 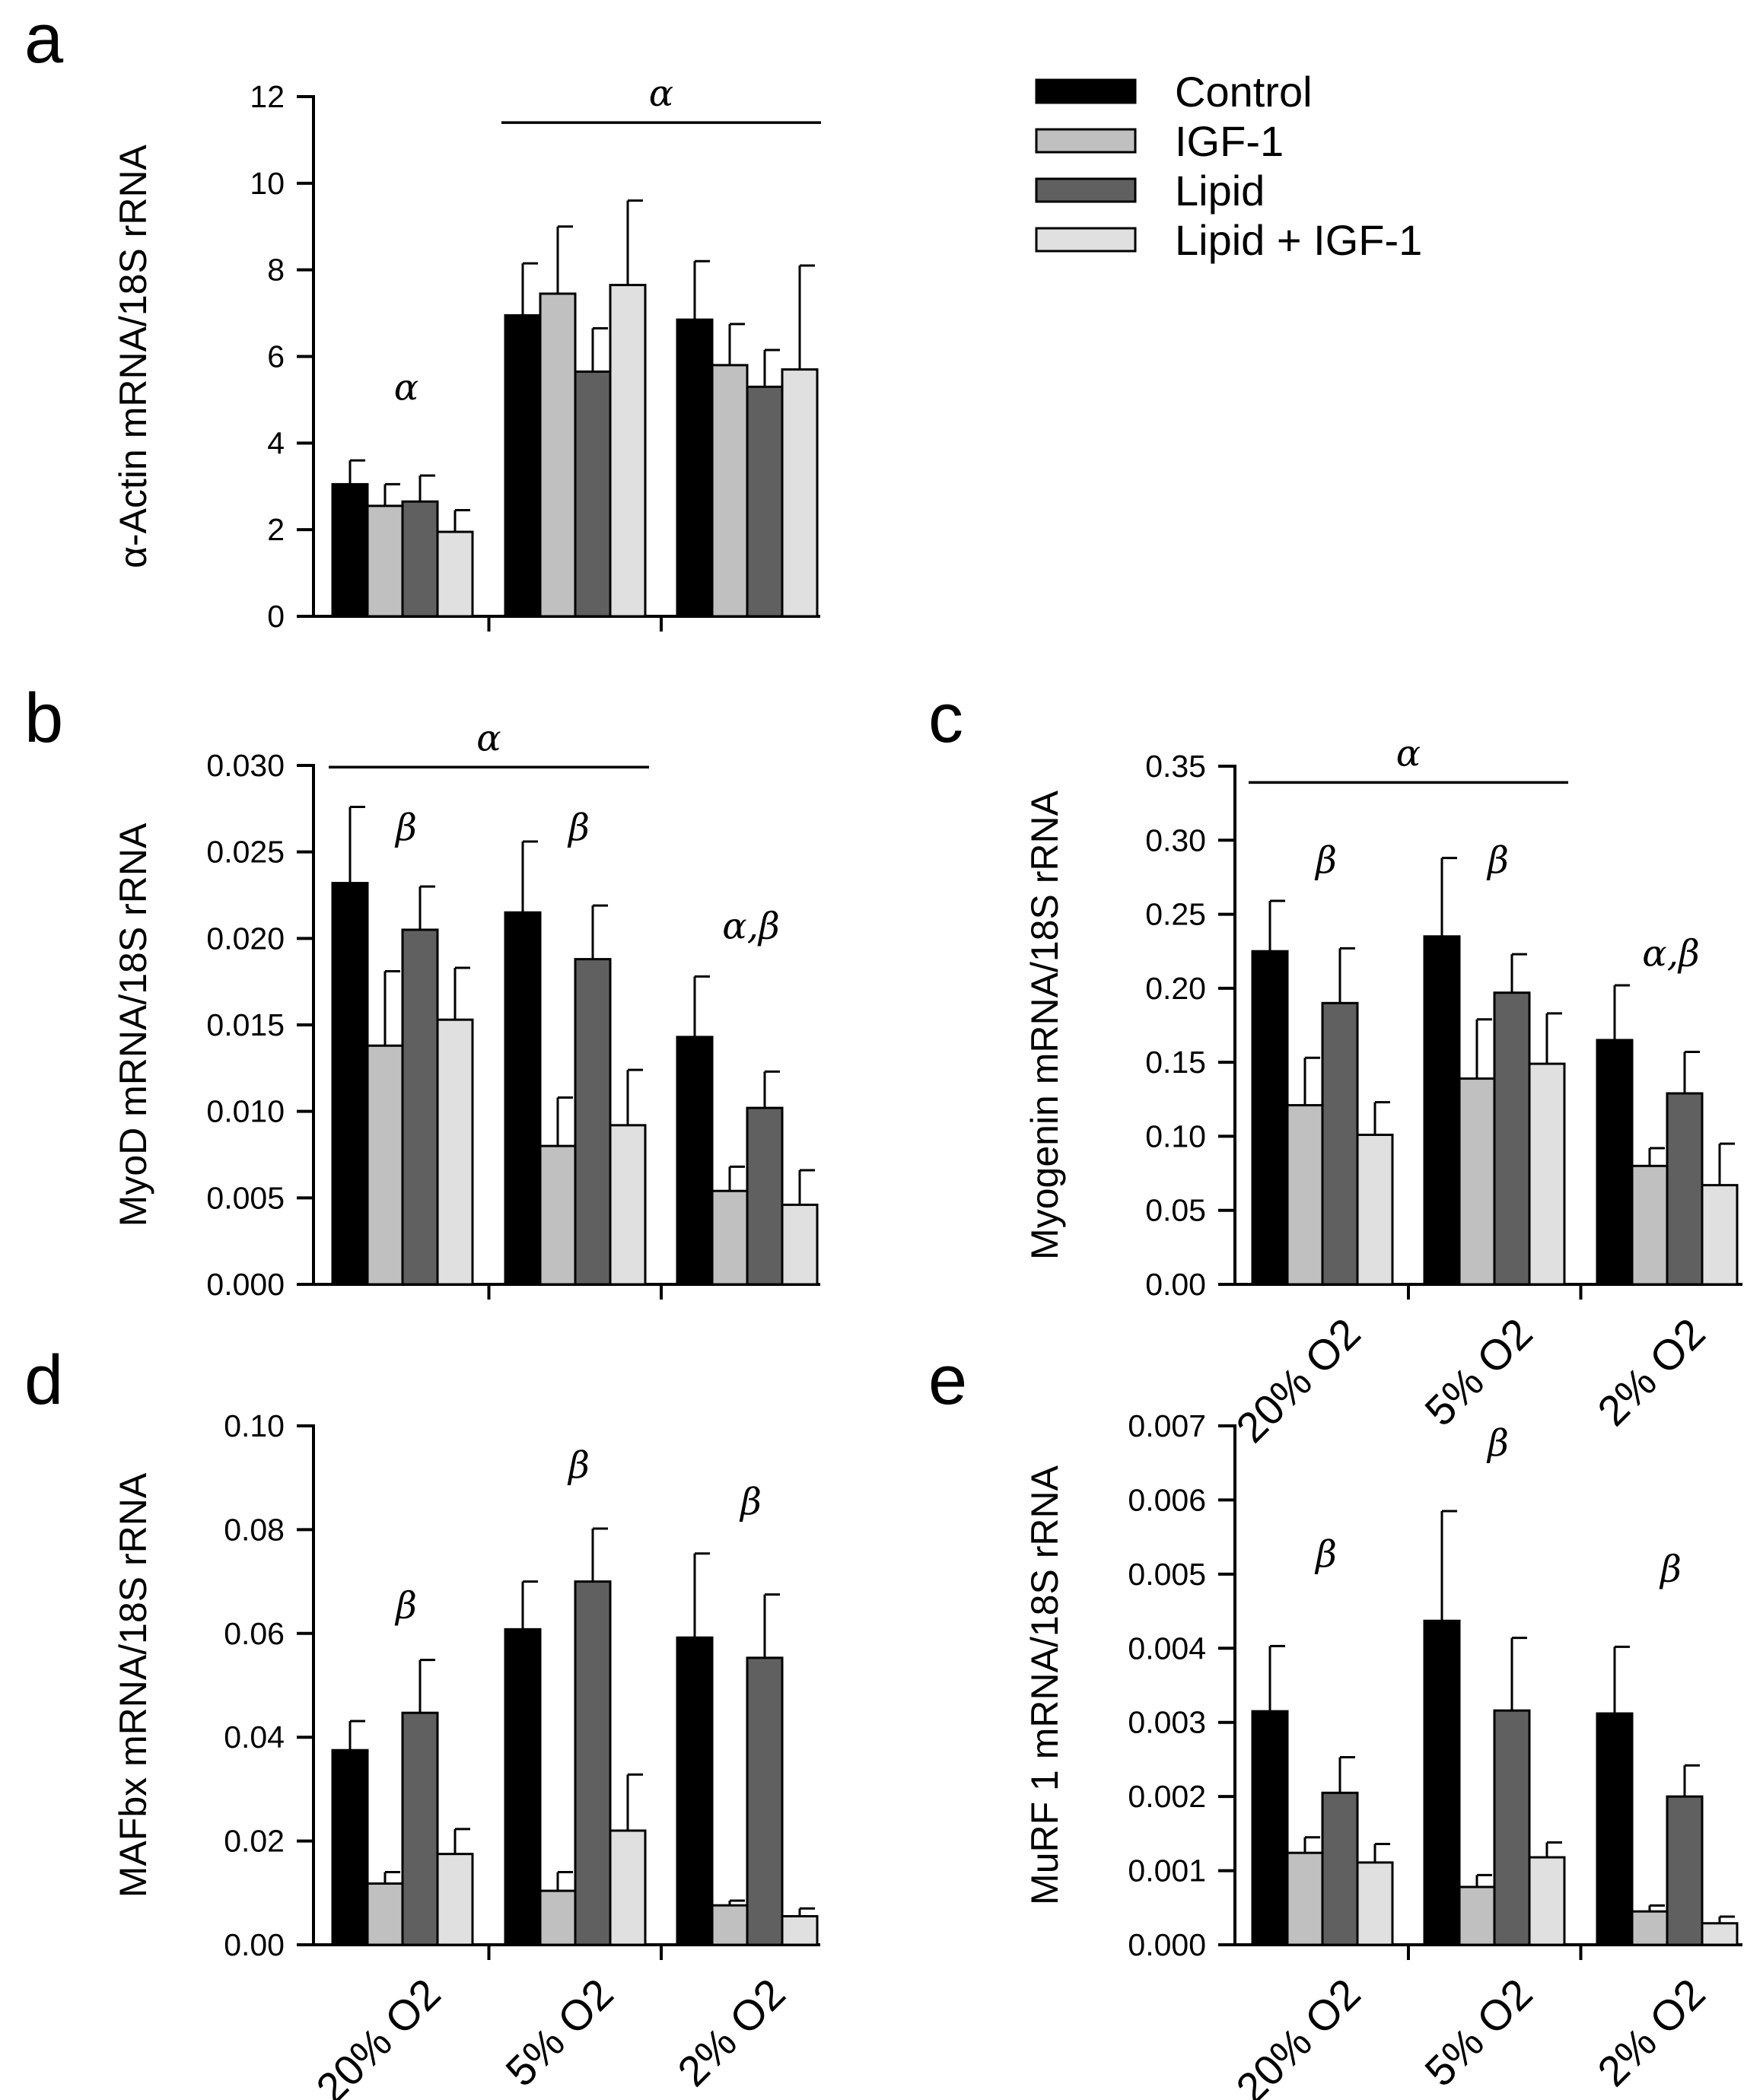 I want to click on y-tick-label: 0.004, so click(x=1167, y=1648).